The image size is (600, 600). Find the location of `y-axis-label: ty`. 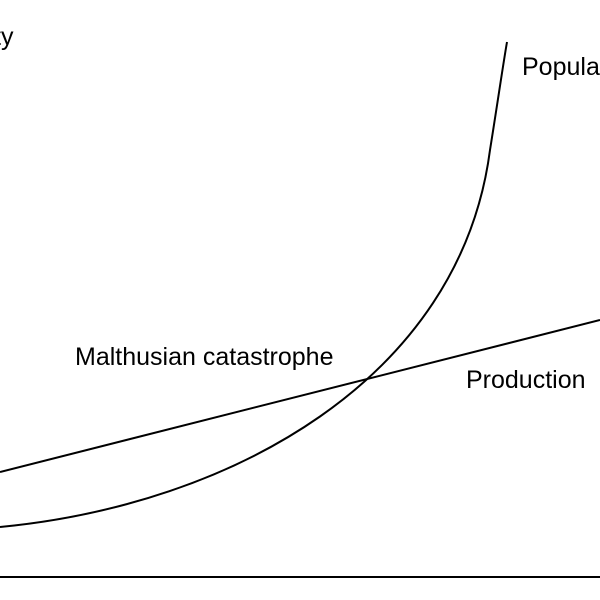

y-axis-label: ty is located at coordinates (7, 37).